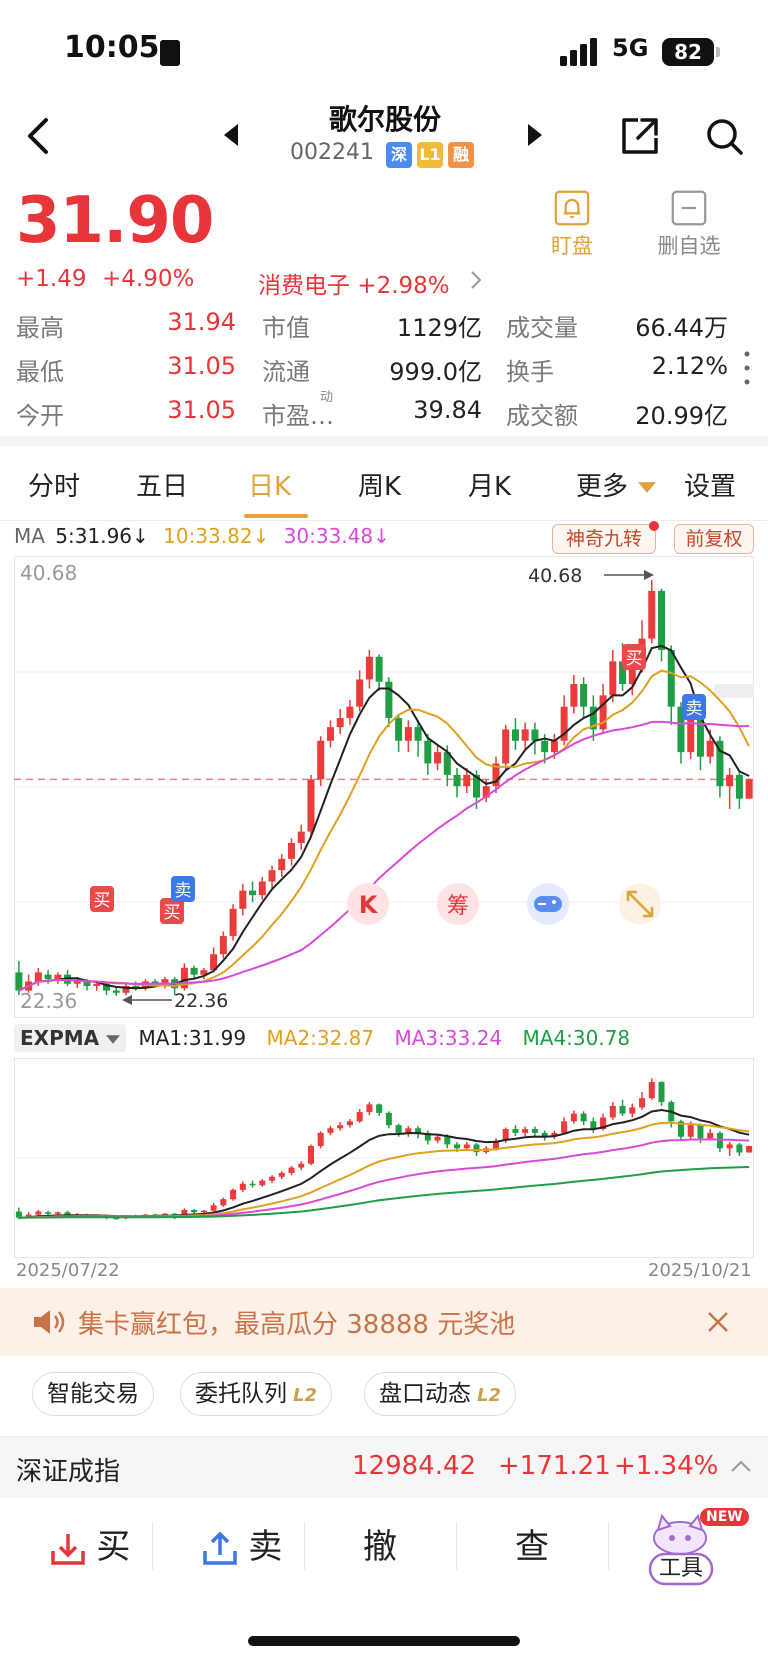  I want to click on buy-button: 买, so click(90, 1547).